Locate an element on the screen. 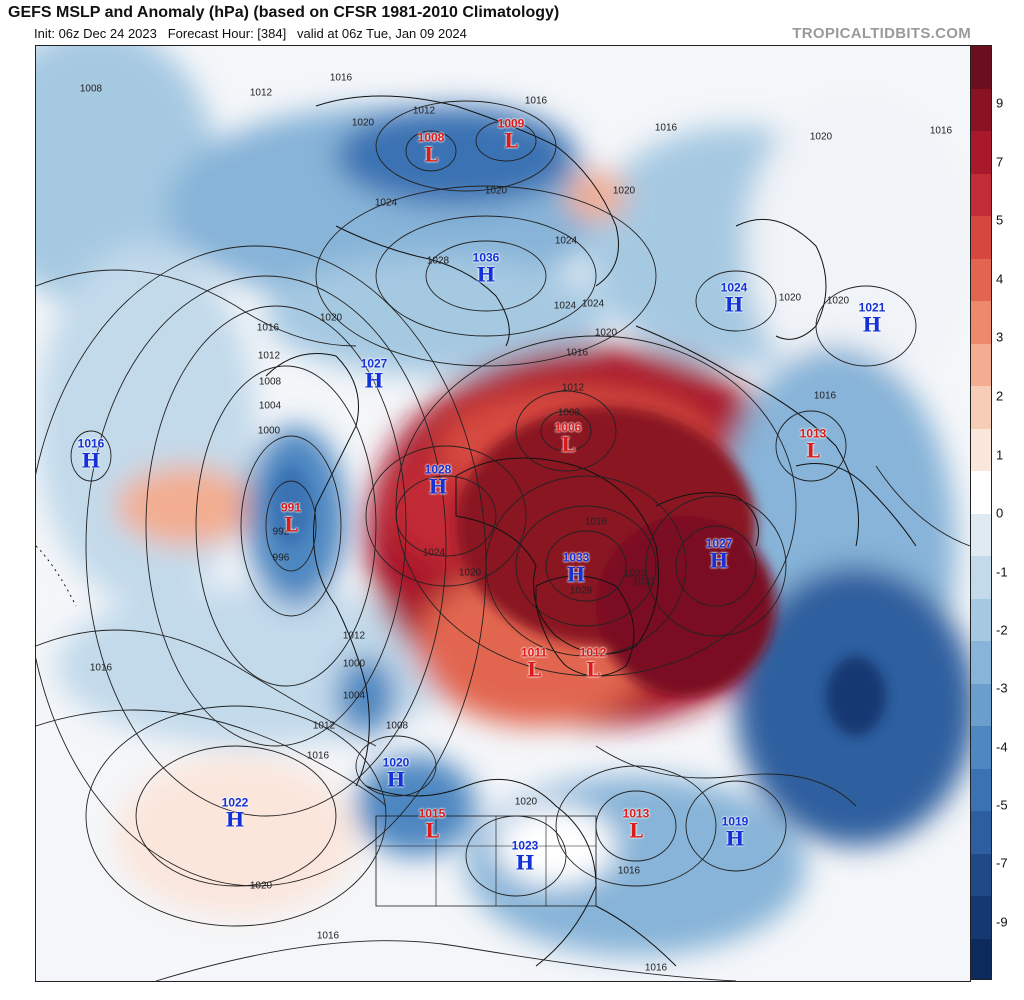 This screenshot has height=1000, width=1024. center-pressure-value: 1022 is located at coordinates (235, 802).